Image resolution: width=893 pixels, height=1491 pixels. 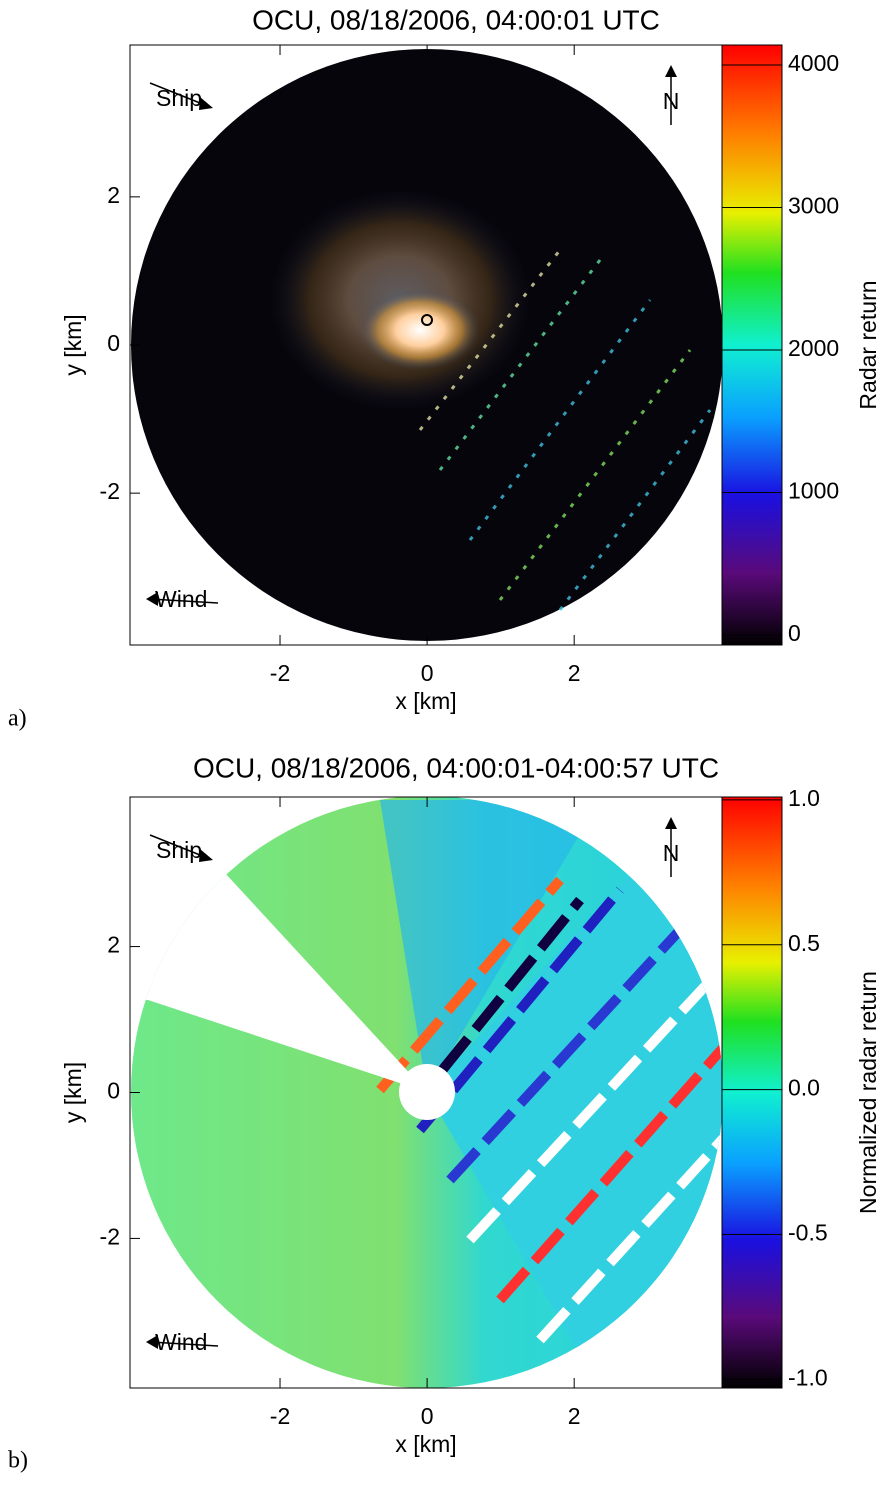 I want to click on panel-label: b), so click(x=18, y=1461).